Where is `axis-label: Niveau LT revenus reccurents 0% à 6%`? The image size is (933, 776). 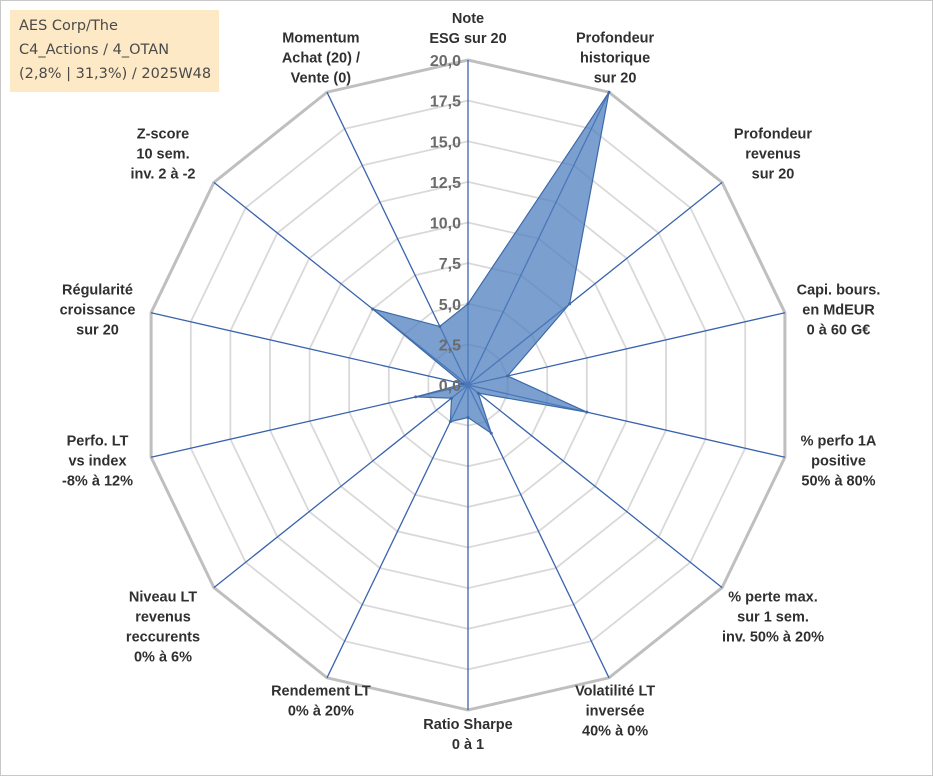
axis-label: Niveau LT revenus reccurents 0% à 6% is located at coordinates (163, 627).